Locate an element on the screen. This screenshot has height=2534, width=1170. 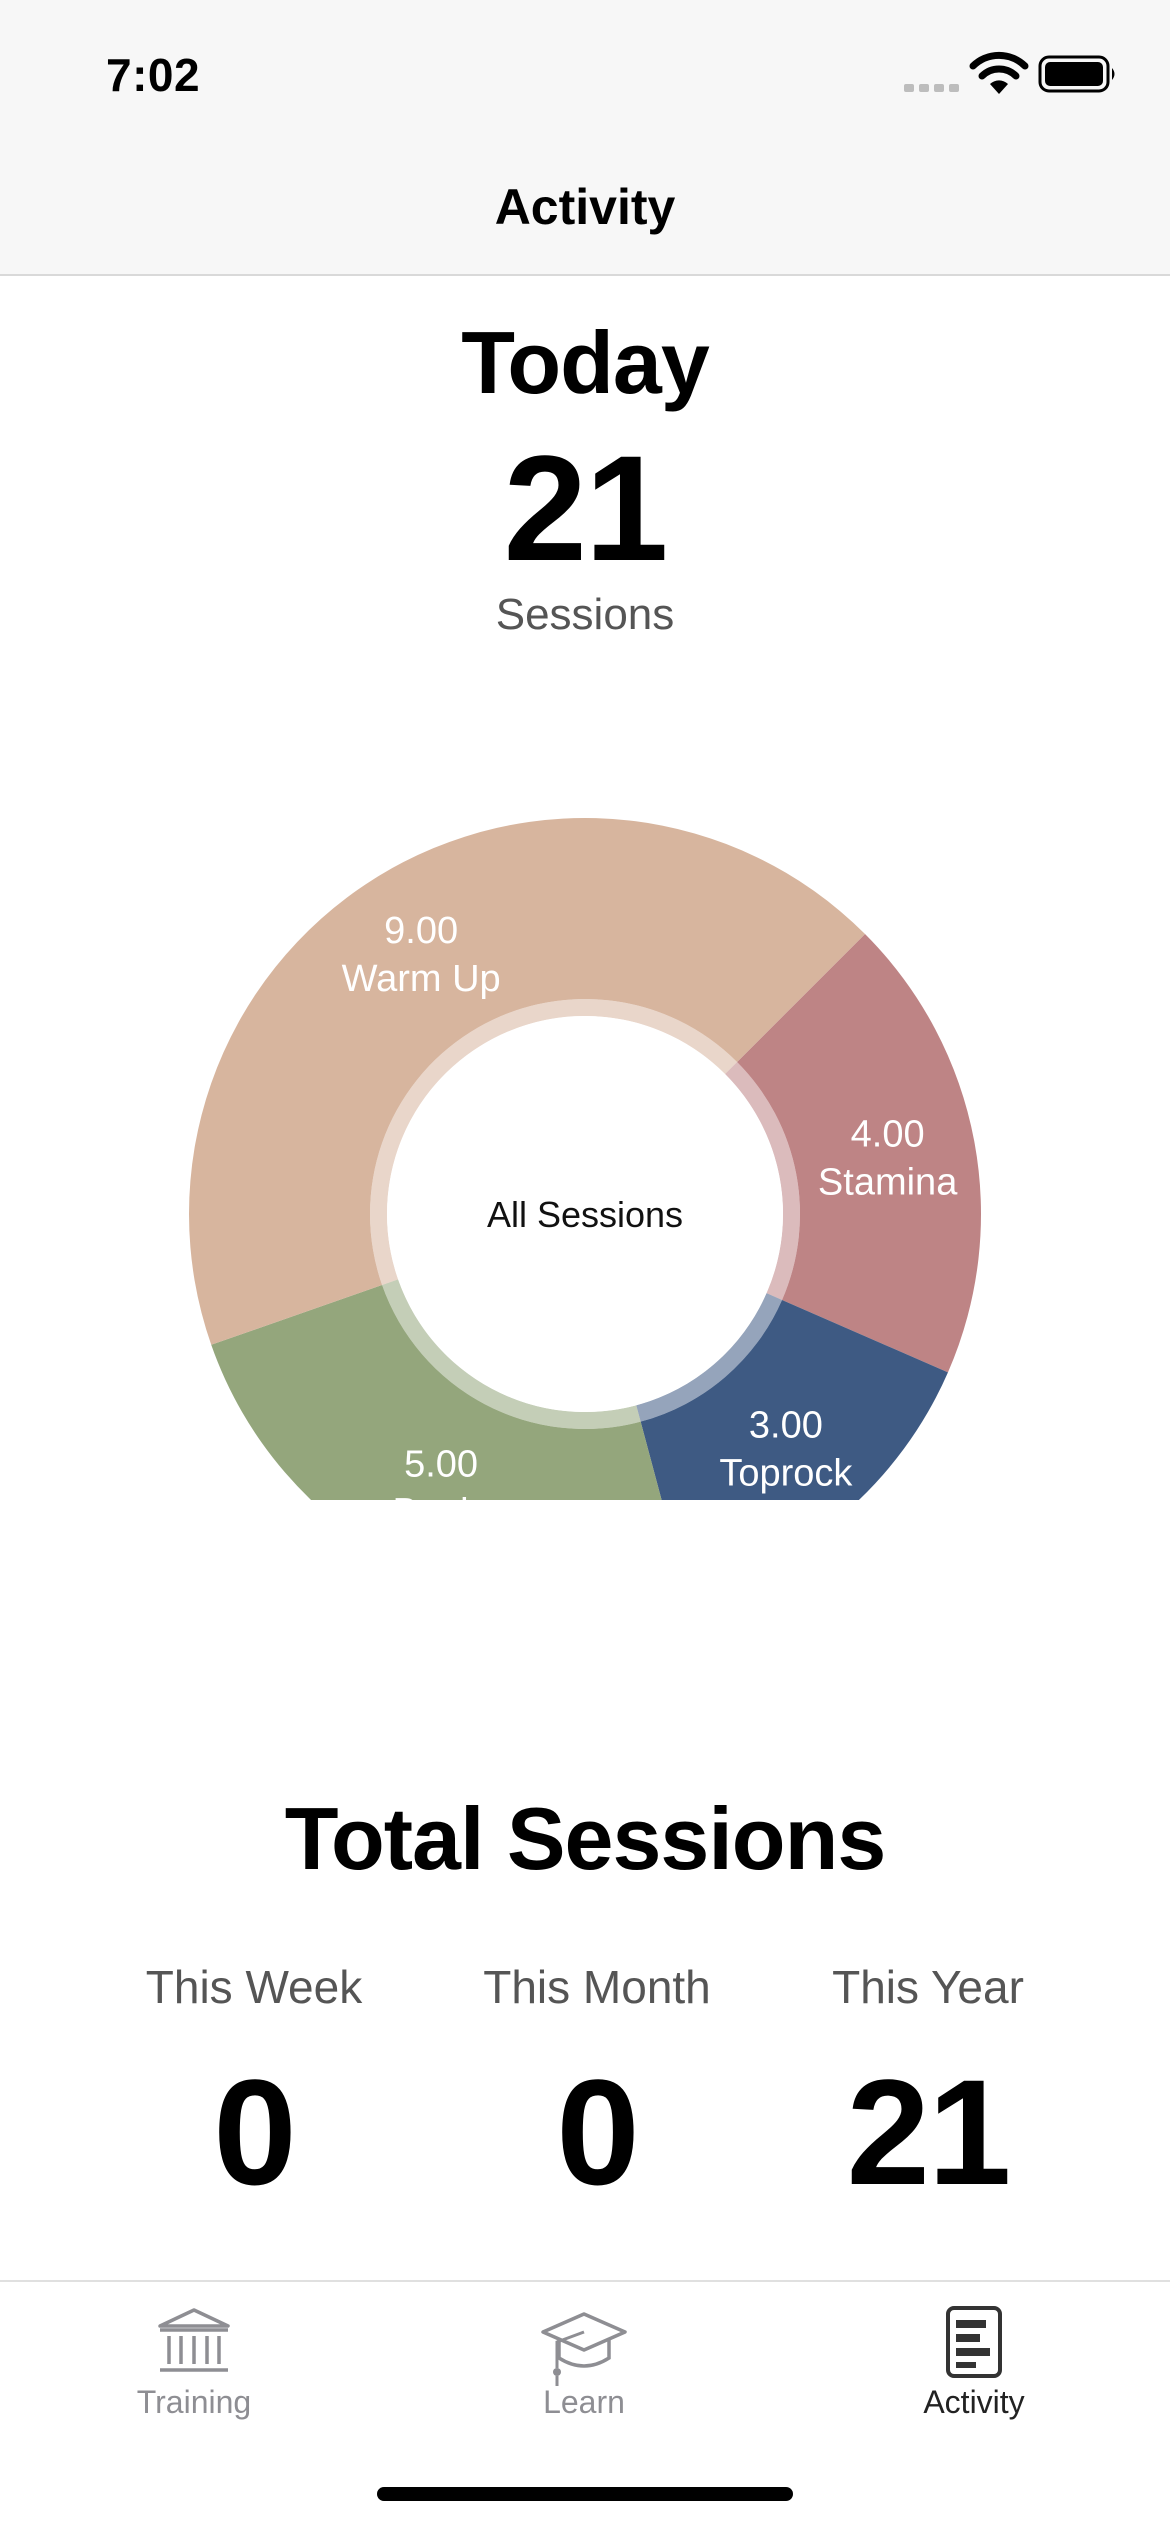
activity-report-icon is located at coordinates (974, 2342).